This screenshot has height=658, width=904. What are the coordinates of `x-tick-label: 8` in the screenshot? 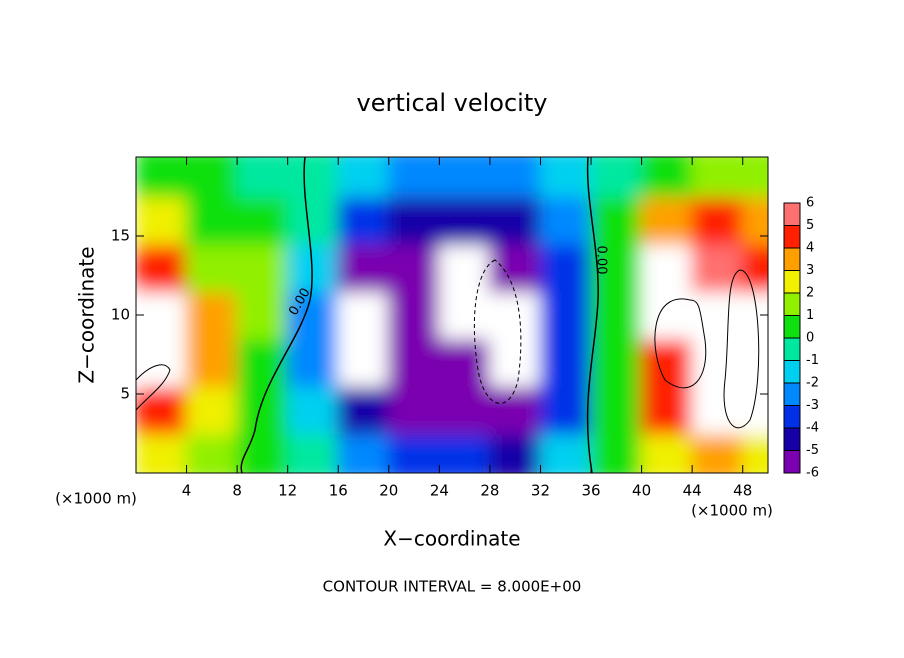 It's located at (237, 491).